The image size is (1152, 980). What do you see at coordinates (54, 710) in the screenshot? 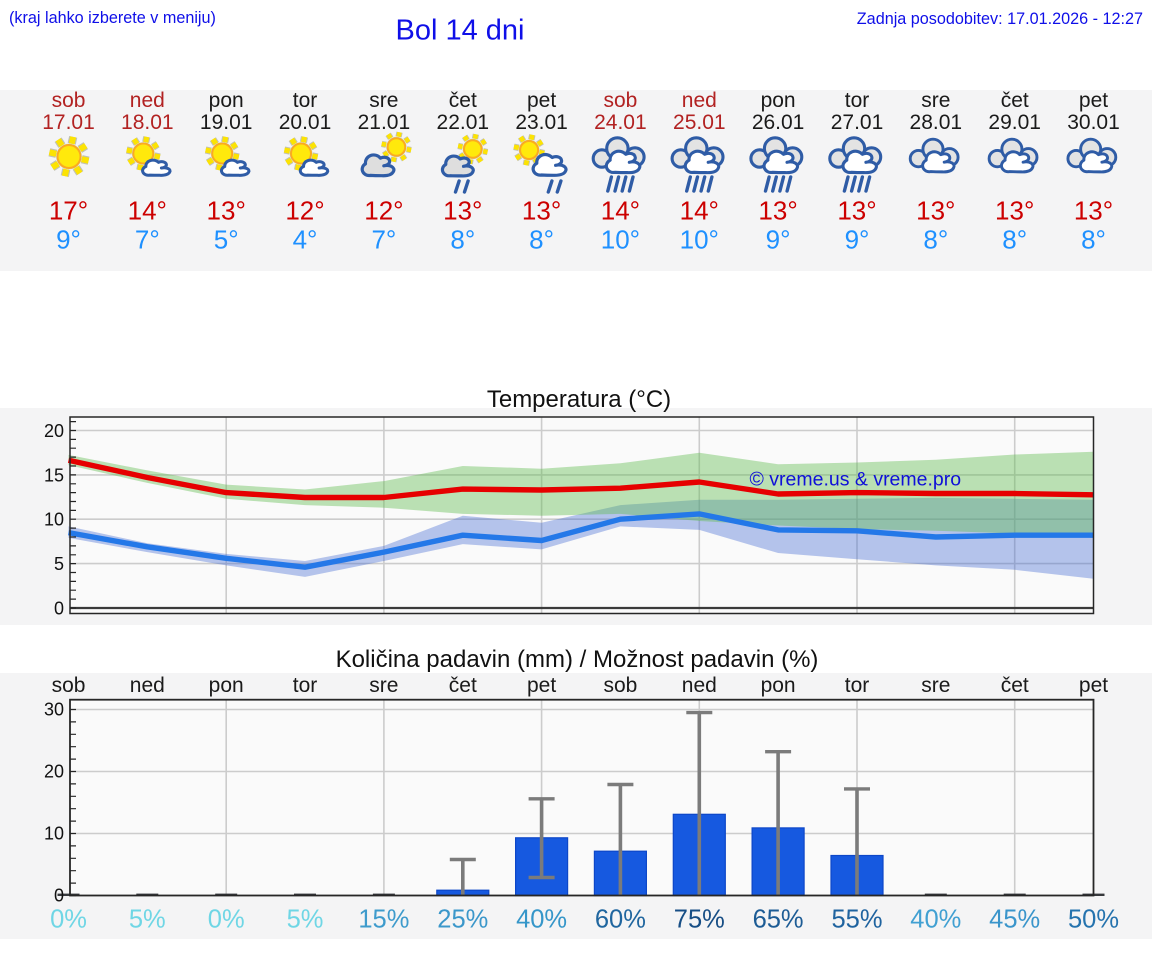
I see `svg-text: 30` at bounding box center [54, 710].